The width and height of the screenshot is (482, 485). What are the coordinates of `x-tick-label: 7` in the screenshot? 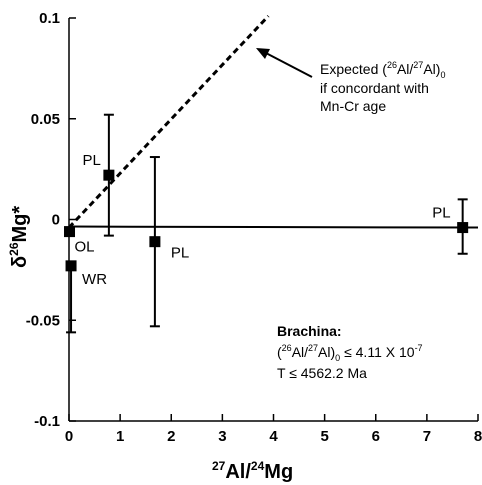 It's located at (427, 436).